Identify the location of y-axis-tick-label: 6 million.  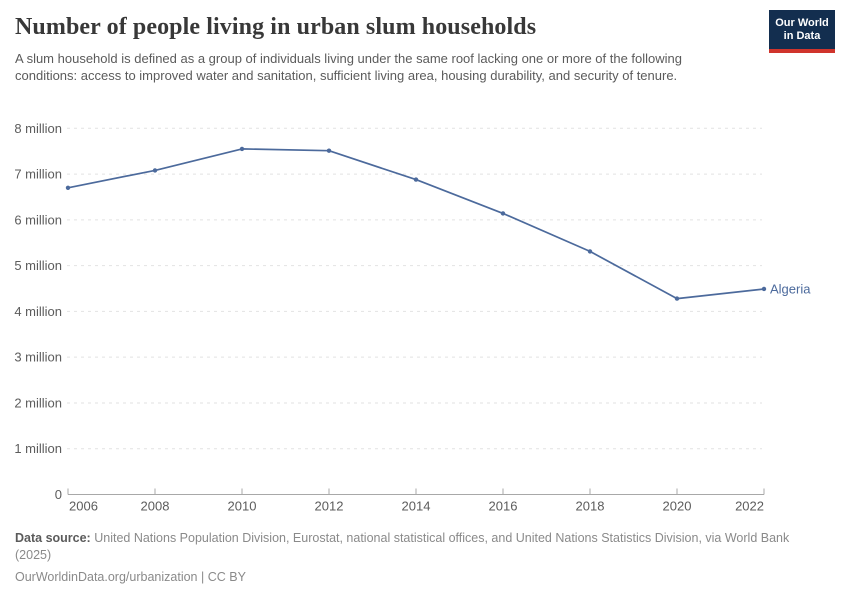
(38, 219).